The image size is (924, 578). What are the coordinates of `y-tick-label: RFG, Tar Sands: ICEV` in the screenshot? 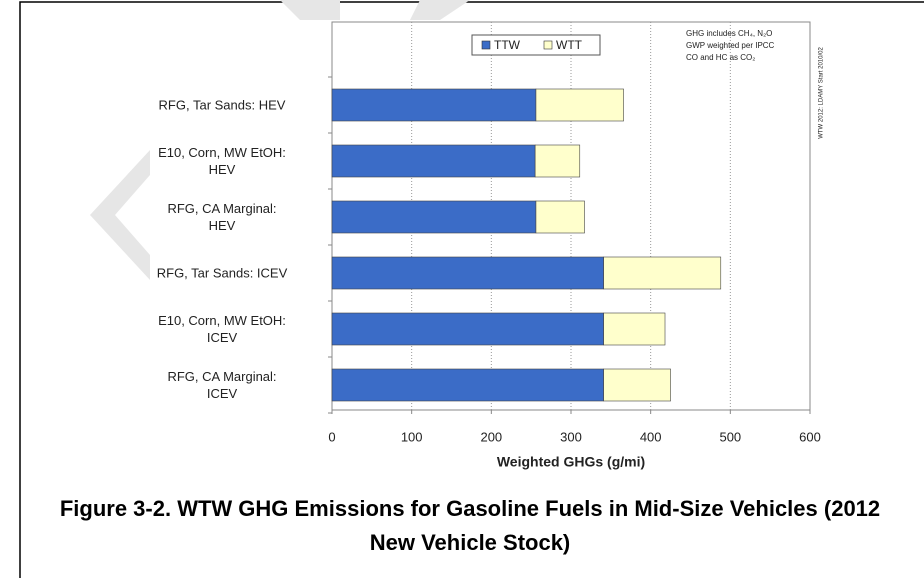 It's located at (222, 273).